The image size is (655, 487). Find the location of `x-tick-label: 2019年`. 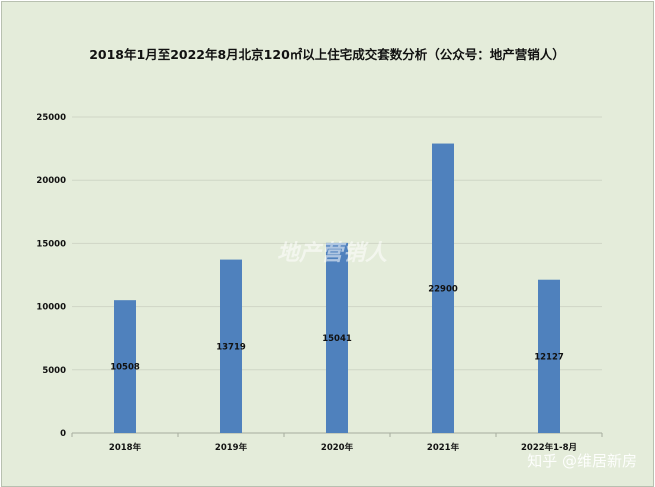

x-tick-label: 2019年 is located at coordinates (231, 447).